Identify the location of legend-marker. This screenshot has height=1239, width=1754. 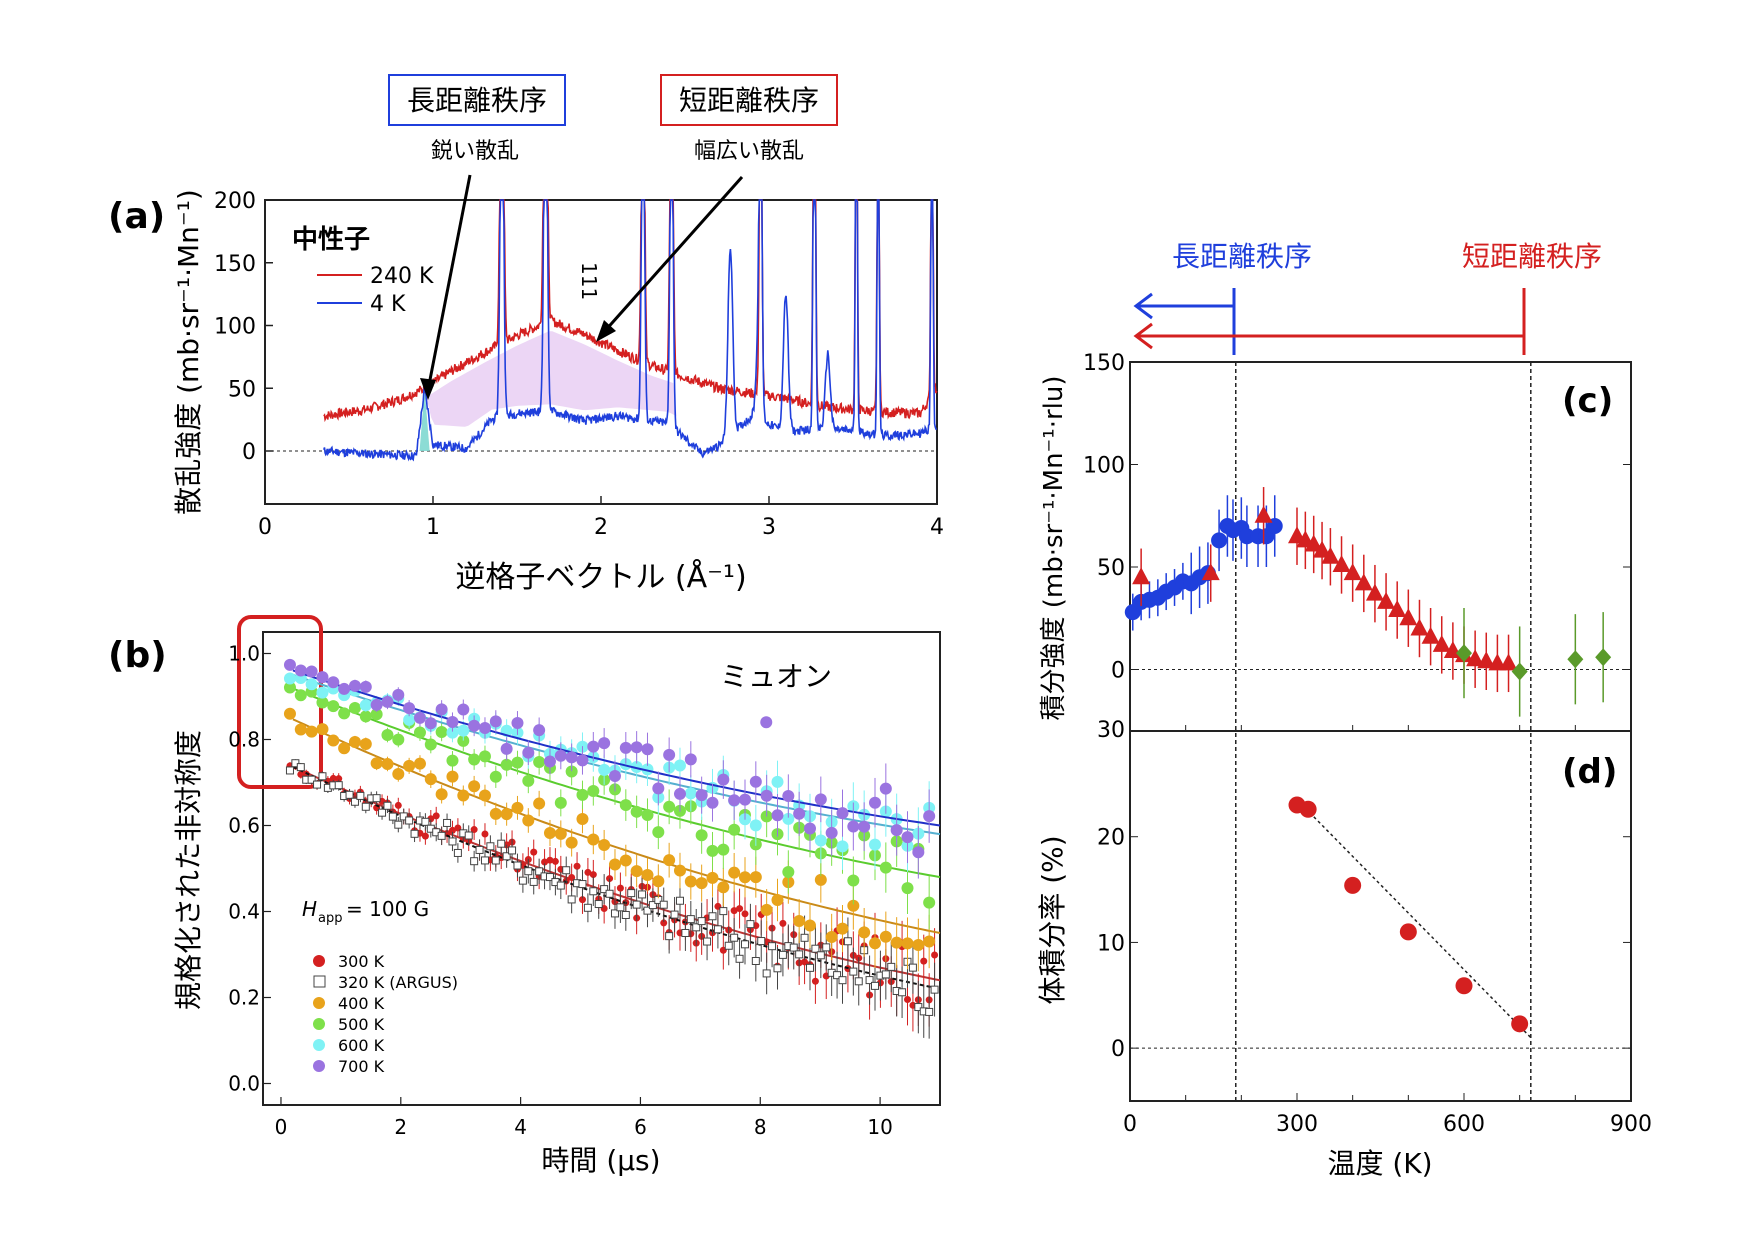
(319, 1045).